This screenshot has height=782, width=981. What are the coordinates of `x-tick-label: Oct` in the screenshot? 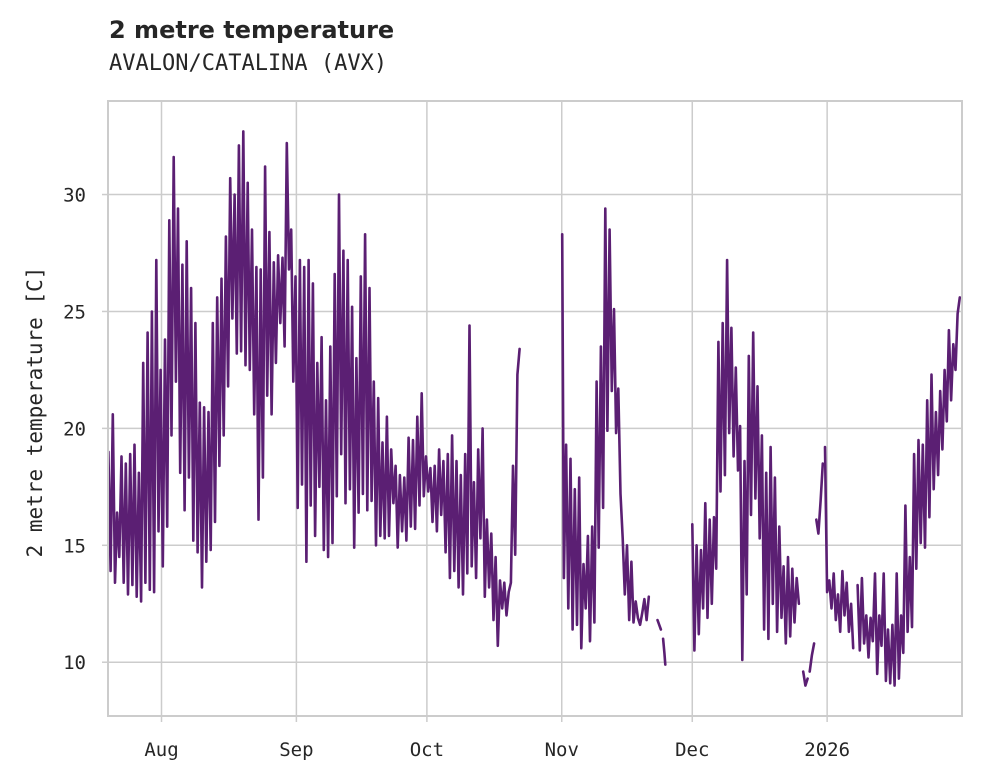 It's located at (427, 750).